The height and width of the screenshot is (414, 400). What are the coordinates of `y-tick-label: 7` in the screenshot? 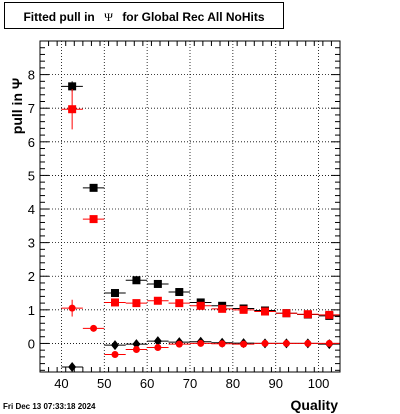 It's located at (31, 108).